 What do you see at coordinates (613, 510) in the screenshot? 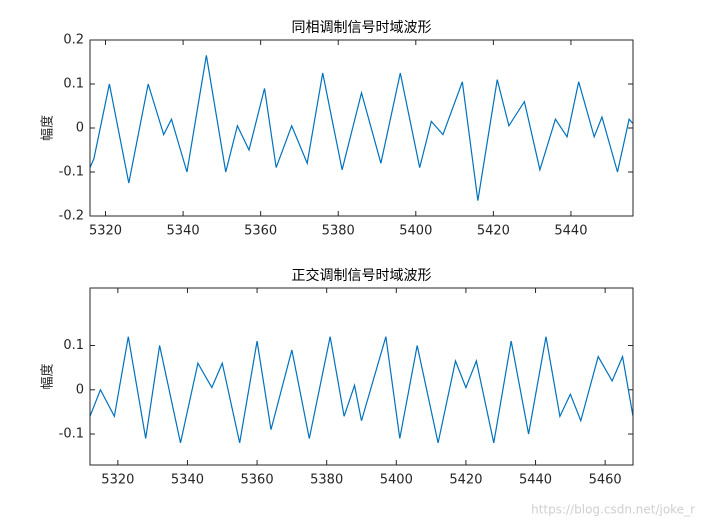
I see `watermark: https://blog.csdn.net/joke_r` at bounding box center [613, 510].